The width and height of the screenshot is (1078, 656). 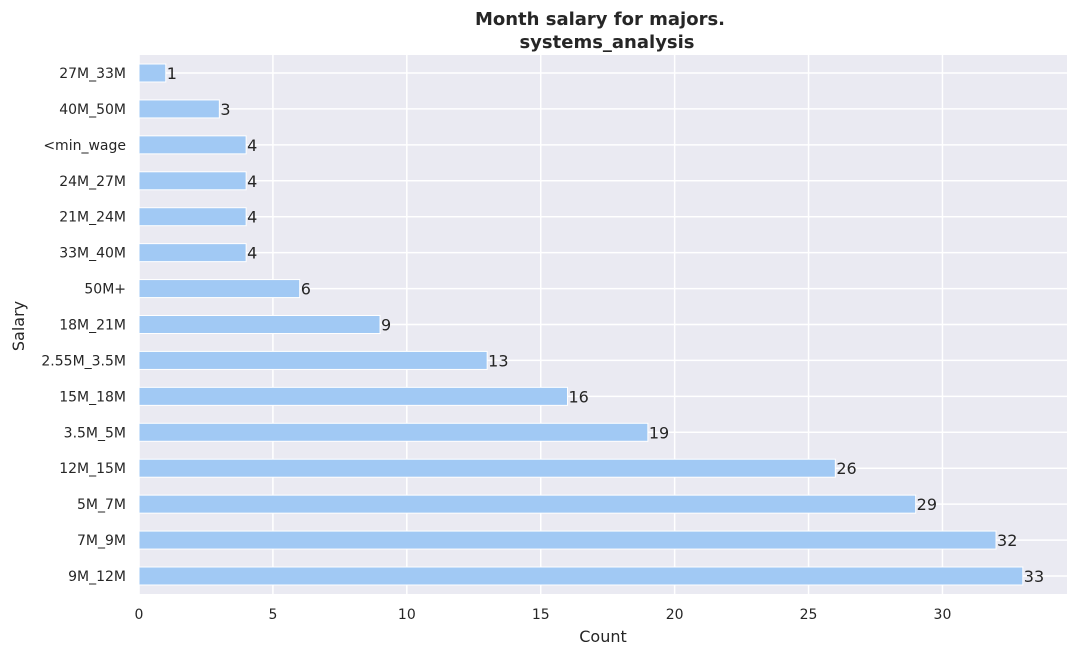 I want to click on bar-value-label: 26, so click(x=846, y=468).